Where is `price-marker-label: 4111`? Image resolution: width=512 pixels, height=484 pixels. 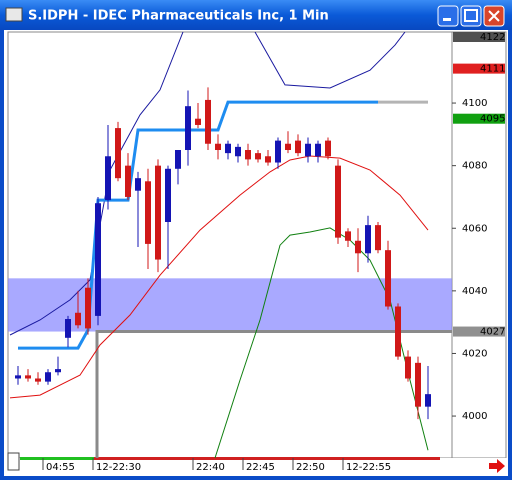 price-marker-label: 4111 is located at coordinates (492, 69).